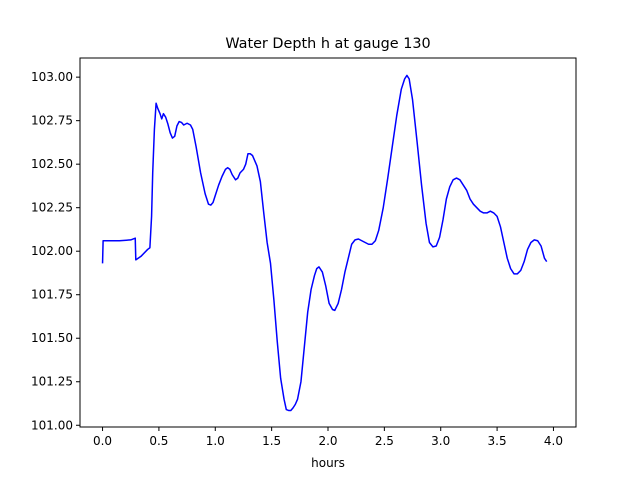 The height and width of the screenshot is (480, 640). Describe the element at coordinates (52, 77) in the screenshot. I see `y-tick-label: 103.00` at that location.